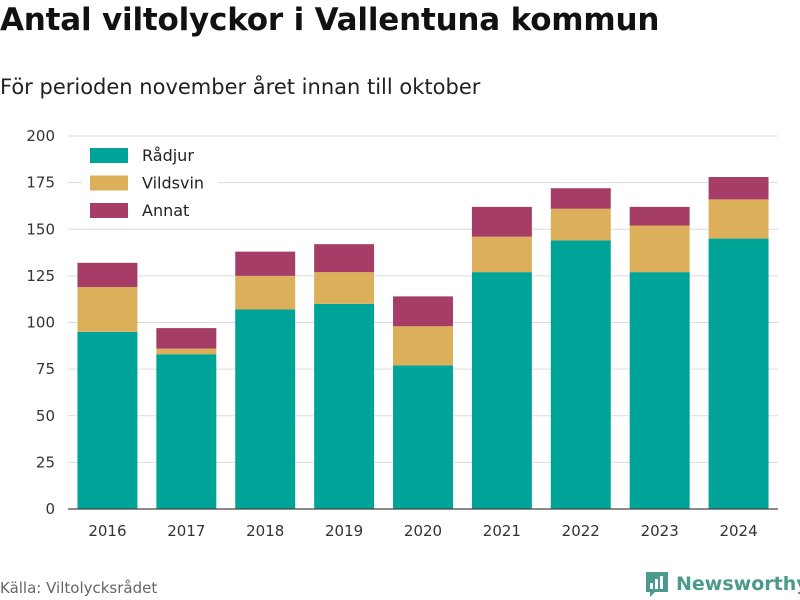 The image size is (800, 600). I want to click on bar-annat-2023, so click(659, 216).